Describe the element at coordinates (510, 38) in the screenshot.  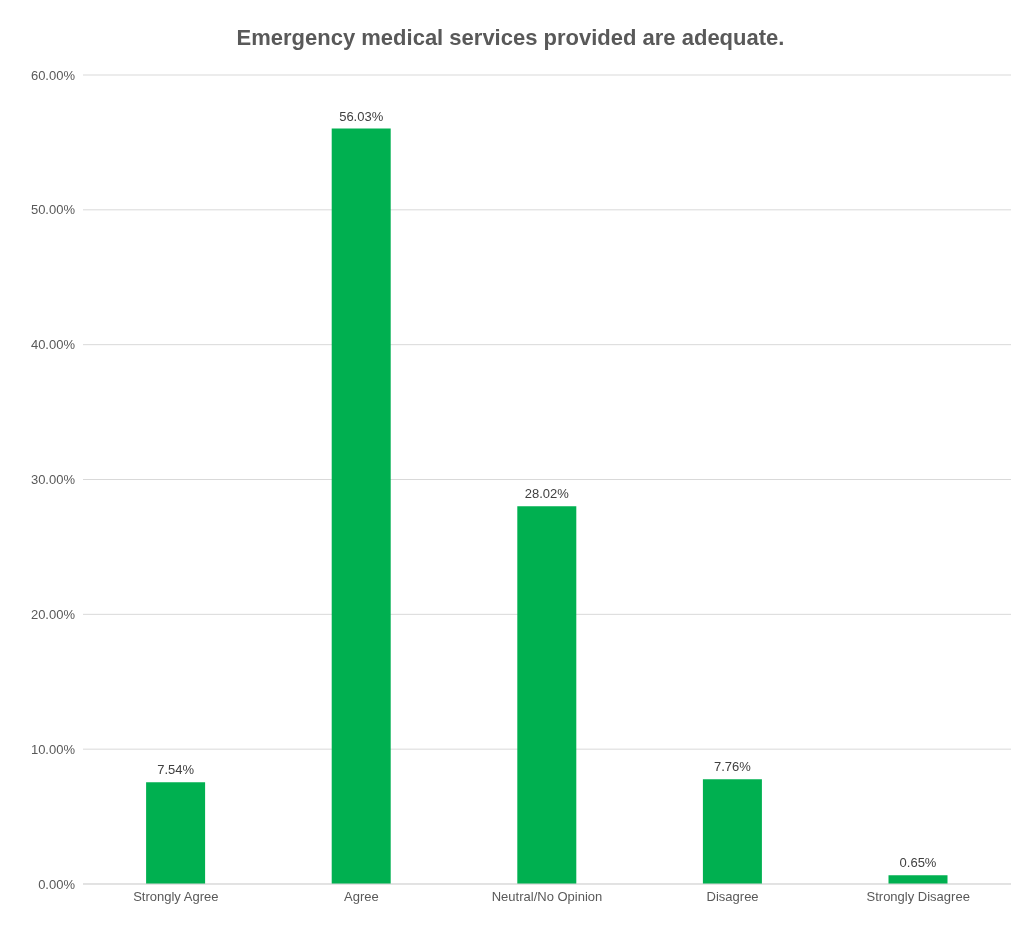
I see `chart-title: Emergency medical services provided are adequate.` at that location.